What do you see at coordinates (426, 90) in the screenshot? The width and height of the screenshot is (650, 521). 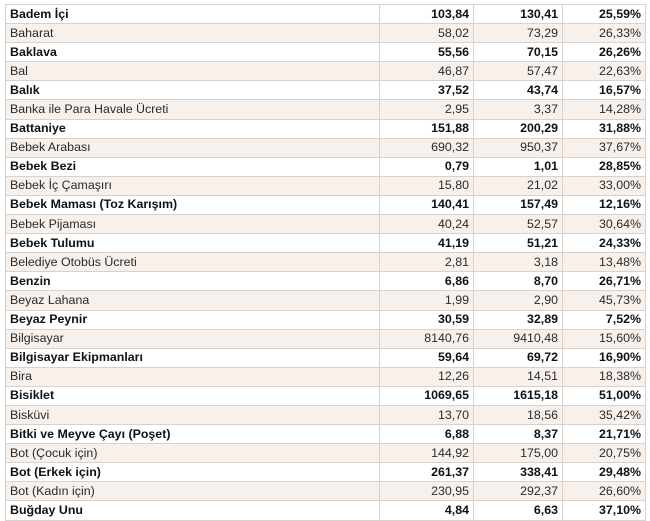 I see `old-price-cell: 37,52` at bounding box center [426, 90].